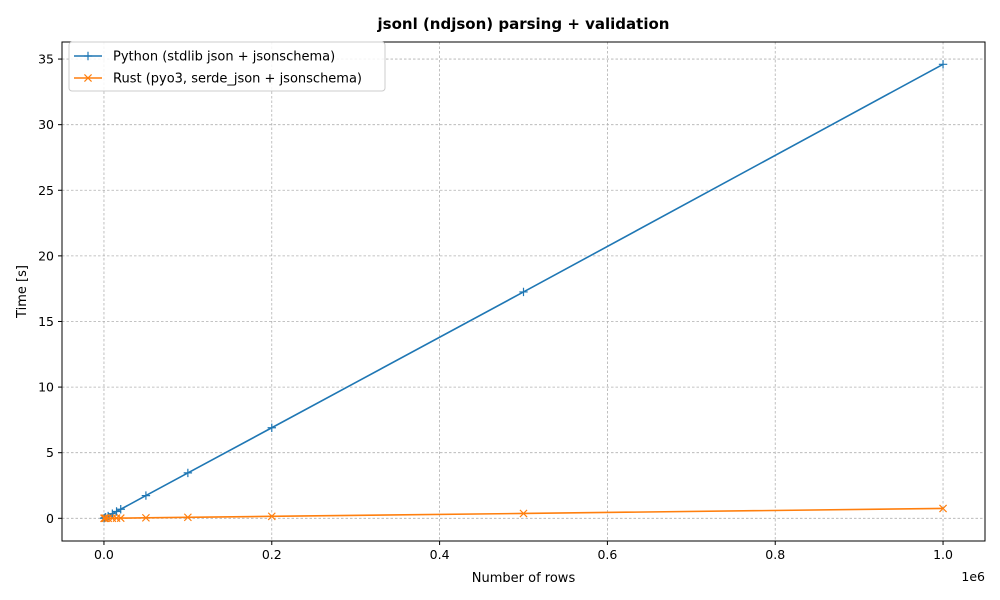 This screenshot has height=600, width=1000. I want to click on legend-entry: Rust (pyo3, serde_json + jsonschema), so click(218, 79).